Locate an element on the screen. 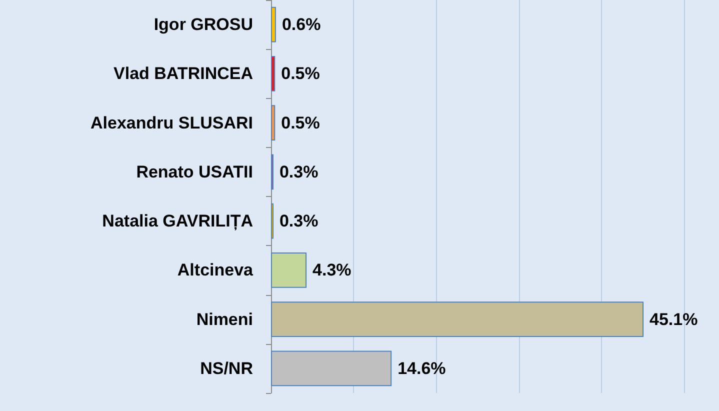 The width and height of the screenshot is (719, 411). y-tick-label: Nimeni is located at coordinates (224, 319).